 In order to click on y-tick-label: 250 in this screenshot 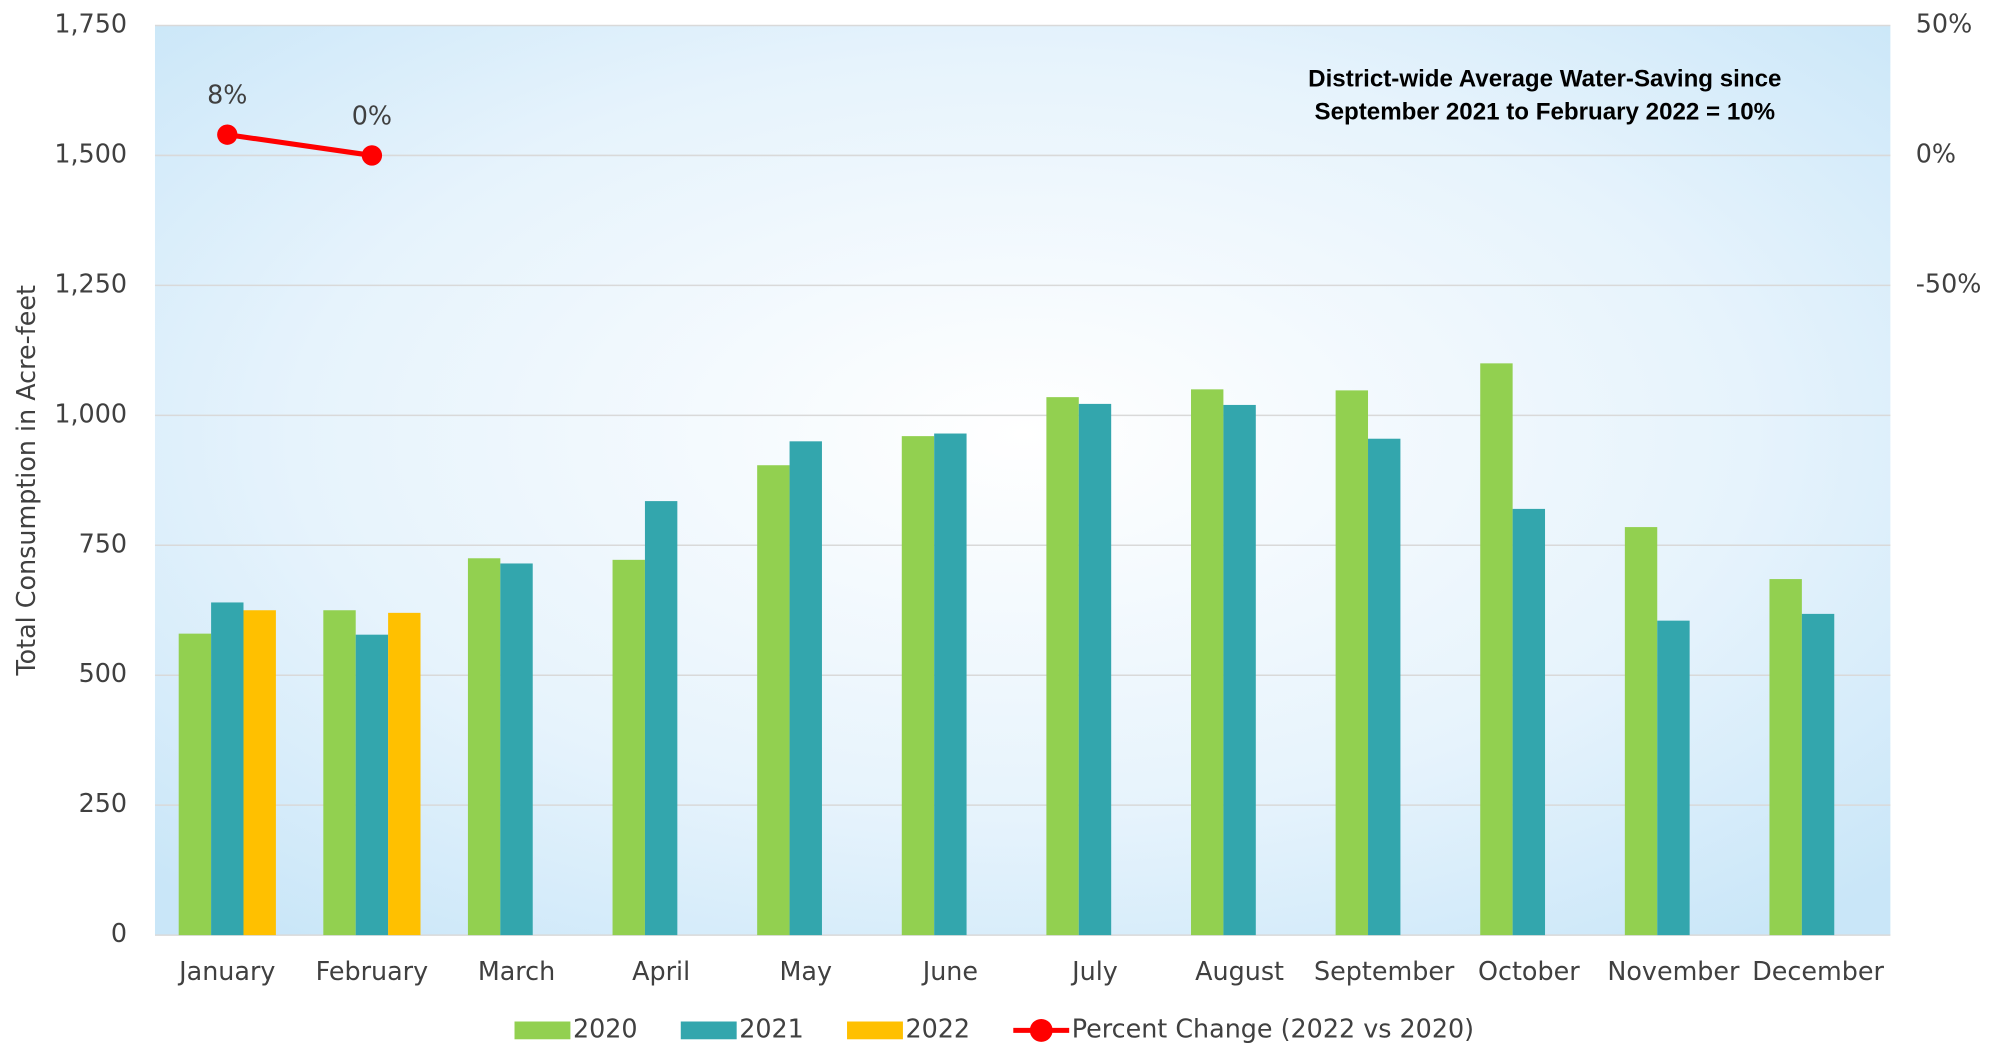, I will do `click(103, 803)`.